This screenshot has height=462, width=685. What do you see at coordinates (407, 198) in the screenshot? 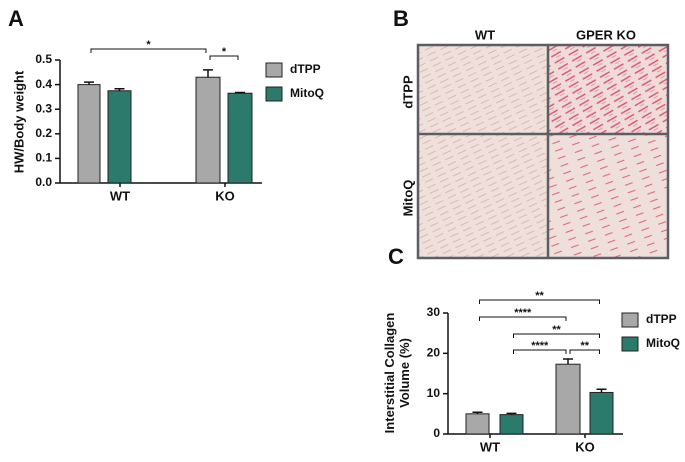
I see `row-label: MitoQ` at bounding box center [407, 198].